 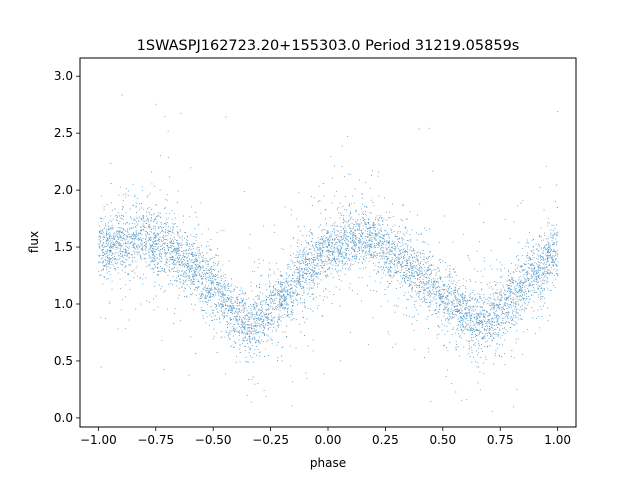 I want to click on x-axis-label: phase, so click(x=328, y=463).